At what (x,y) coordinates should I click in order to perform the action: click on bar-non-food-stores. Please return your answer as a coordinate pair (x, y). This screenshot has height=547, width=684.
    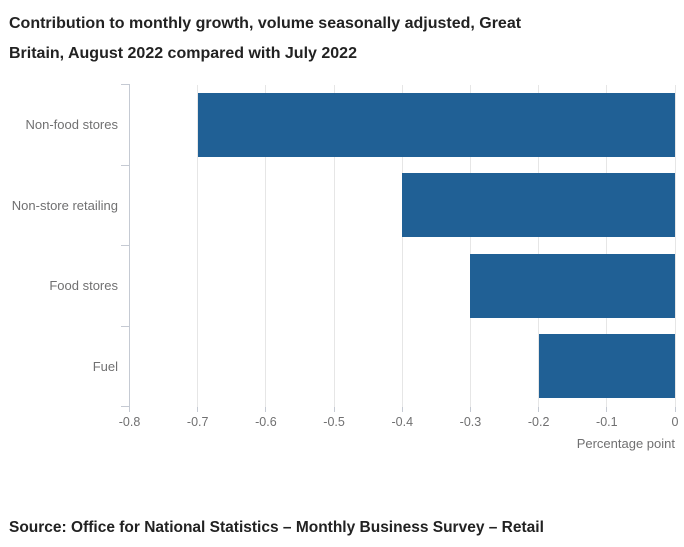
    Looking at the image, I should click on (436, 124).